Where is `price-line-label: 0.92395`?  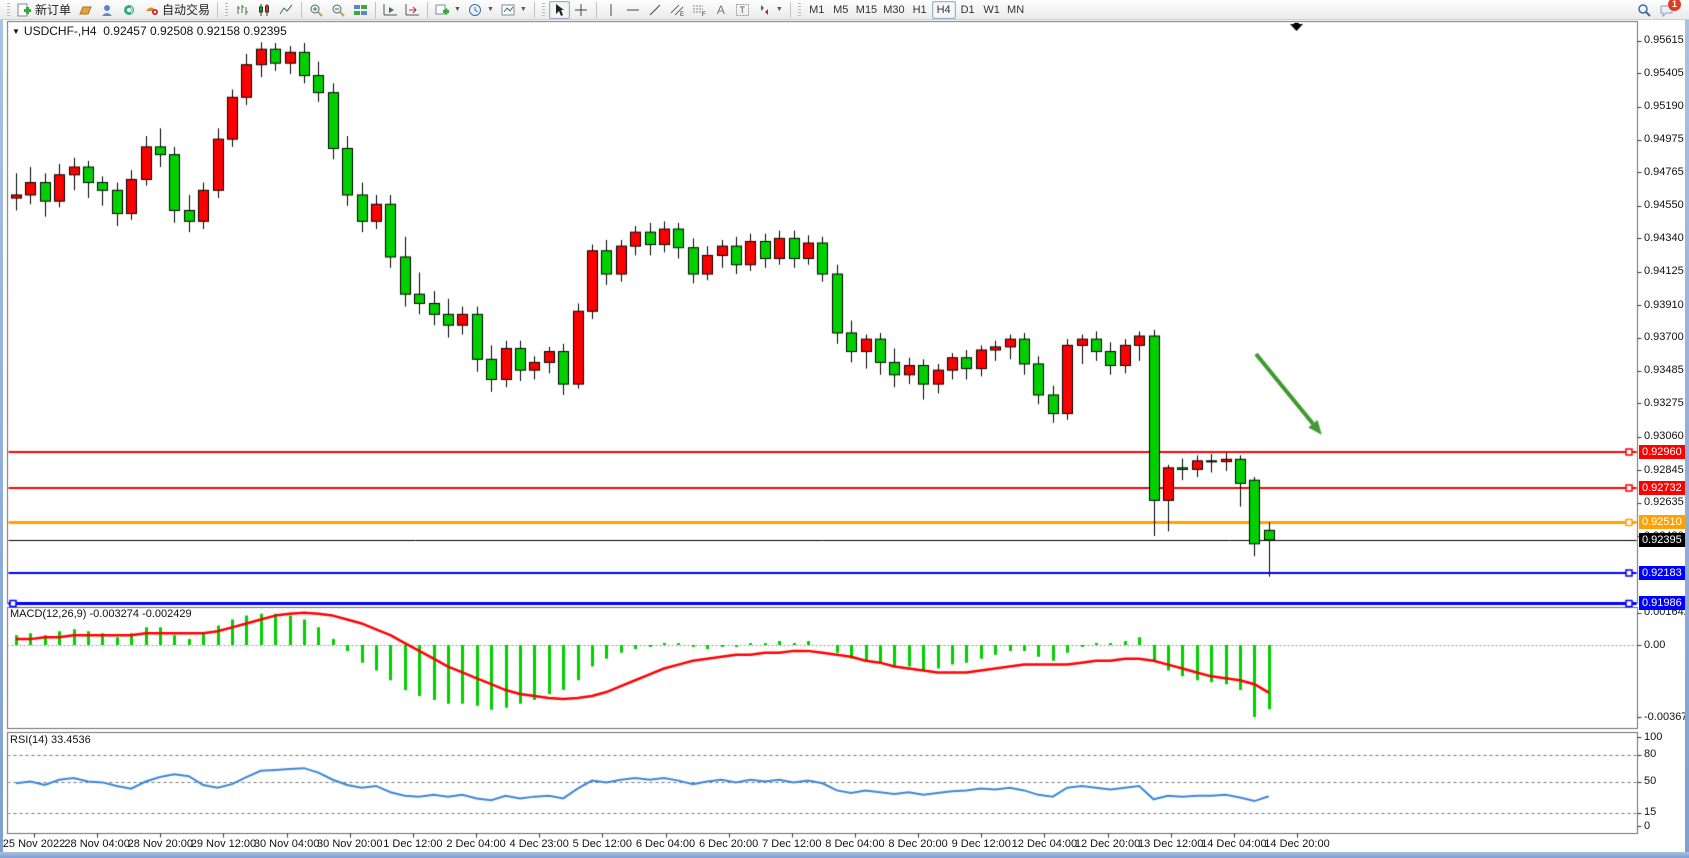 price-line-label: 0.92395 is located at coordinates (1662, 539).